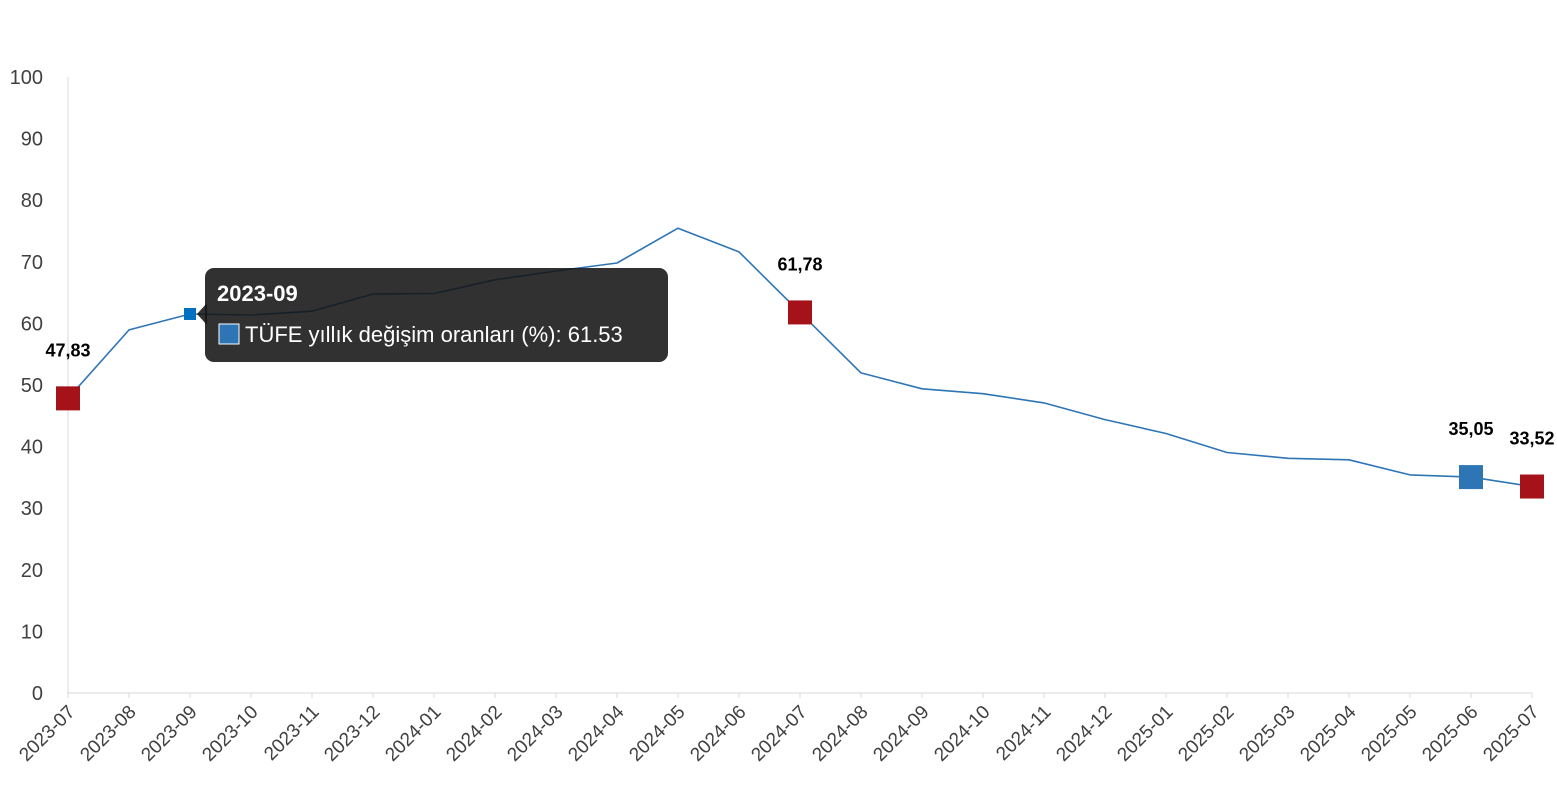 The height and width of the screenshot is (805, 1557). I want to click on x-tick-label: 2025-02, so click(1206, 734).